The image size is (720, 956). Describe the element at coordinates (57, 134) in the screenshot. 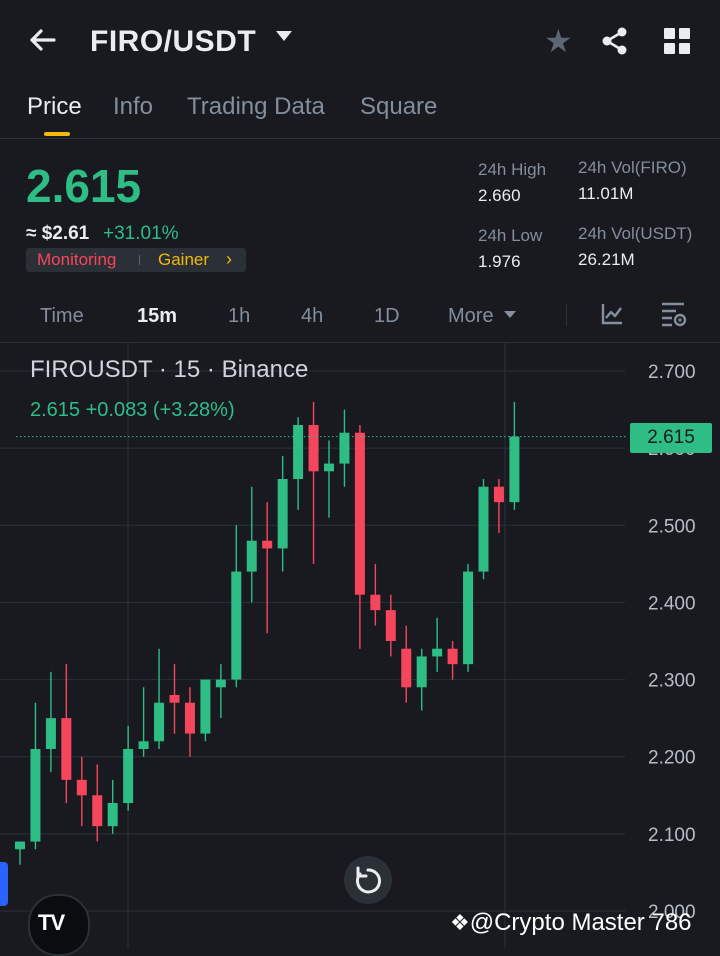

I see `active-tab-indicator` at that location.